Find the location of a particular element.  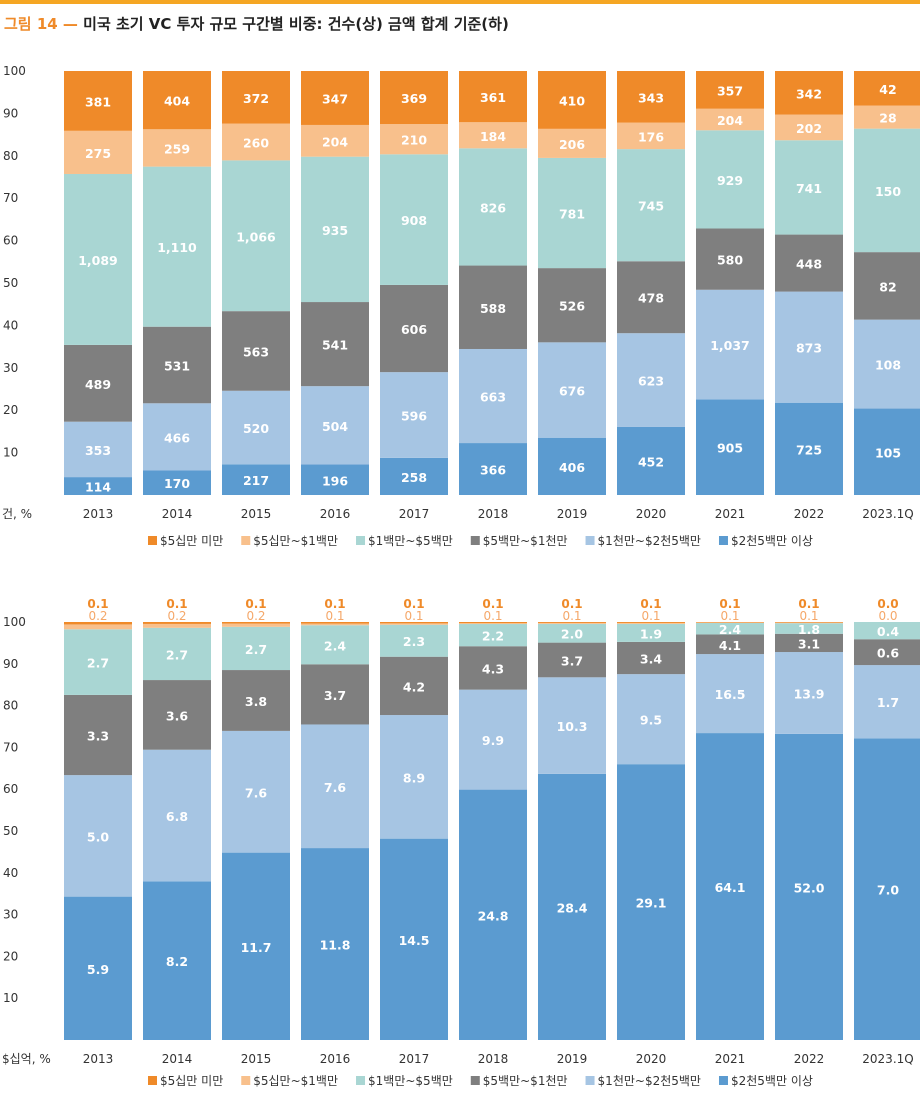

amount-bar-label: 9.9 is located at coordinates (493, 740).